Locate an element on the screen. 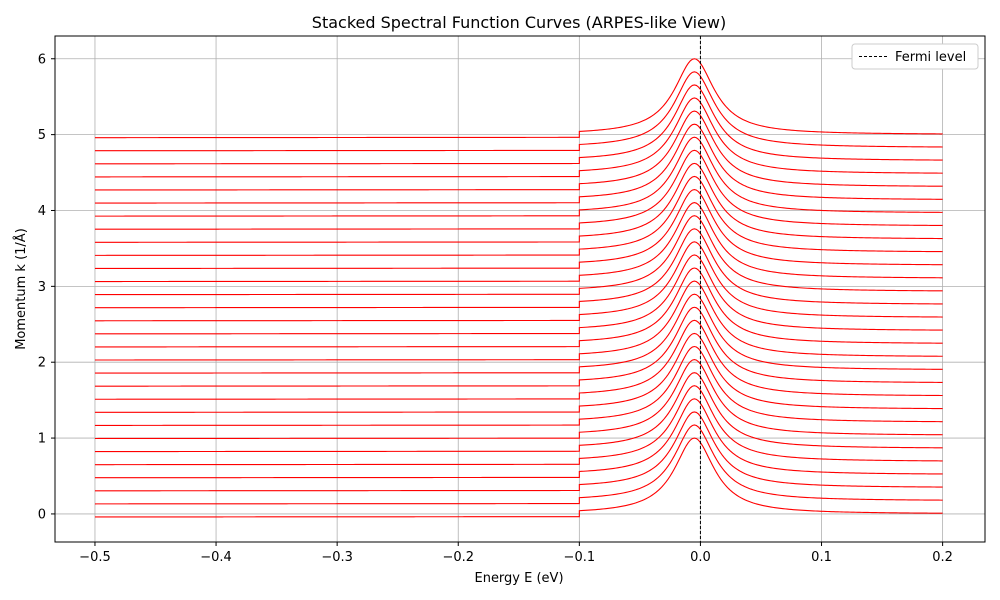 The image size is (1000, 600). legend: Fermi level is located at coordinates (915, 56).